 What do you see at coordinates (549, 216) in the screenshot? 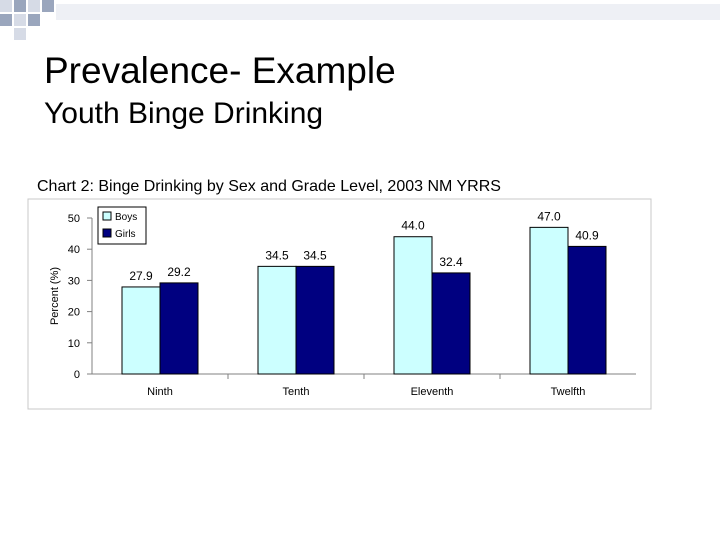
I see `data-label: 47.0` at bounding box center [549, 216].